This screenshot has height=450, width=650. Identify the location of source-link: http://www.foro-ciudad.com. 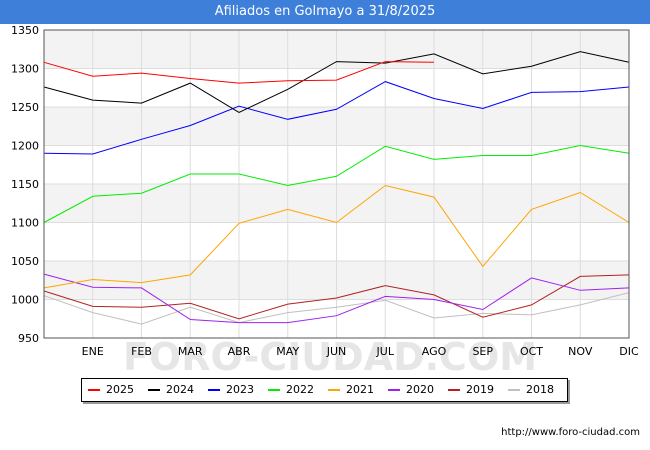
(570, 432).